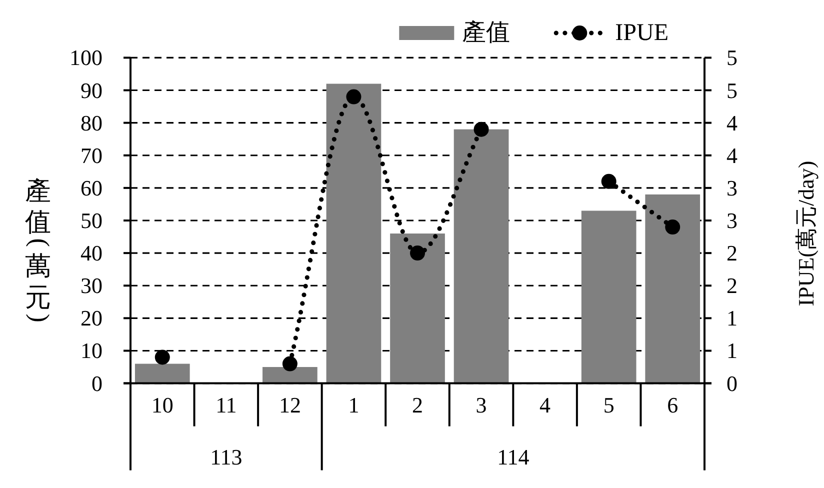  Describe the element at coordinates (806, 233) in the screenshot. I see `y2label: IPUE(萬元/day)` at that location.